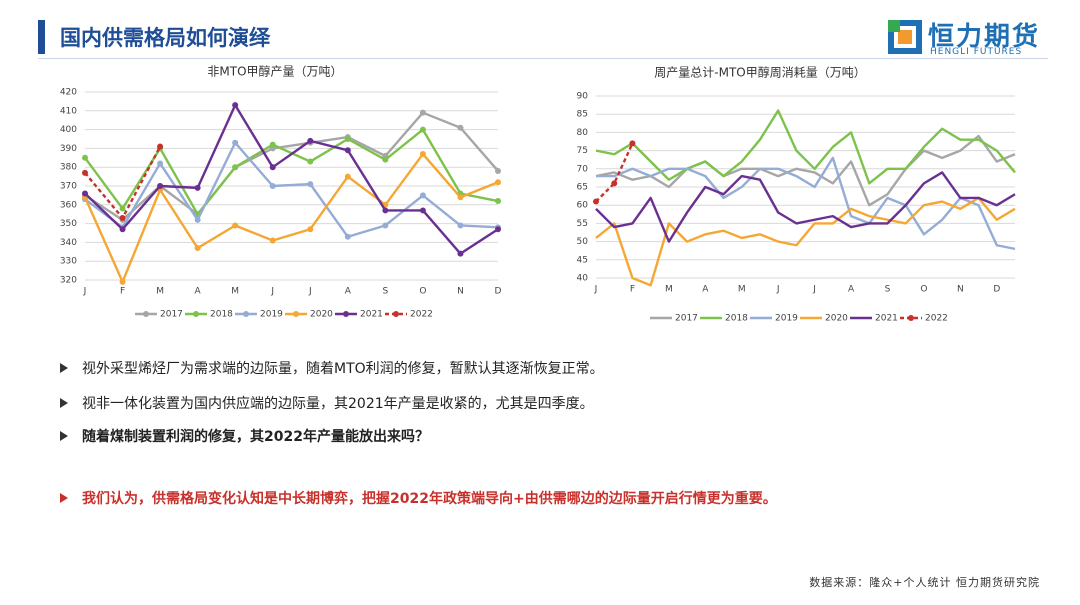 The width and height of the screenshot is (1080, 605). What do you see at coordinates (582, 115) in the screenshot?
I see `y-tick-label: 85` at bounding box center [582, 115].